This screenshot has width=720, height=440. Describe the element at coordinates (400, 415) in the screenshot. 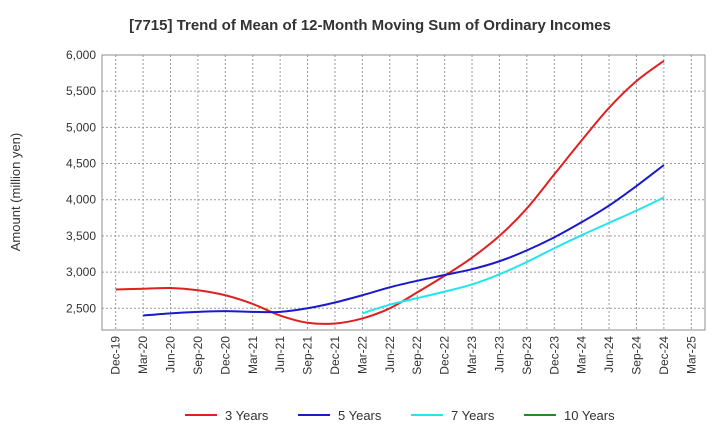

I see `legend: 3 Years 5 Years 7 Years 10 Years` at that location.